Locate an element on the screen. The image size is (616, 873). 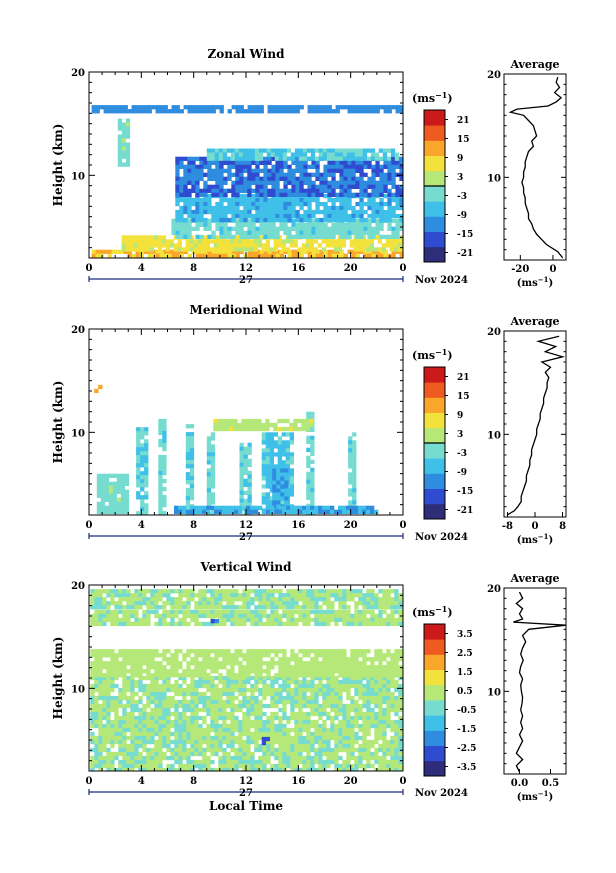
unit-close: ) is located at coordinates (550, 283).